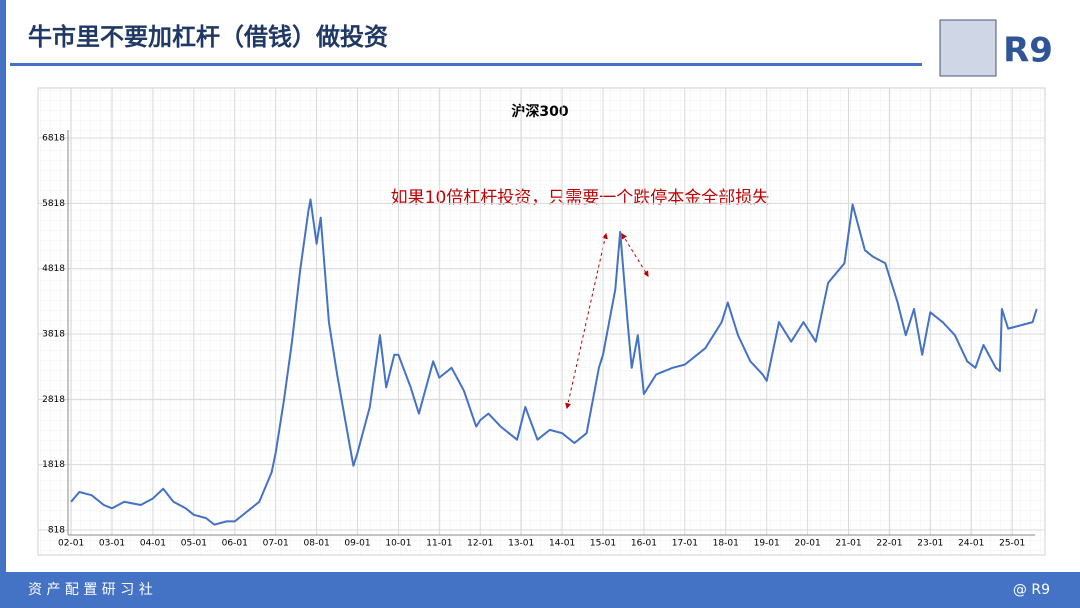 This screenshot has height=608, width=1080. Describe the element at coordinates (71, 544) in the screenshot. I see `x-tick-label: 02-01` at that location.